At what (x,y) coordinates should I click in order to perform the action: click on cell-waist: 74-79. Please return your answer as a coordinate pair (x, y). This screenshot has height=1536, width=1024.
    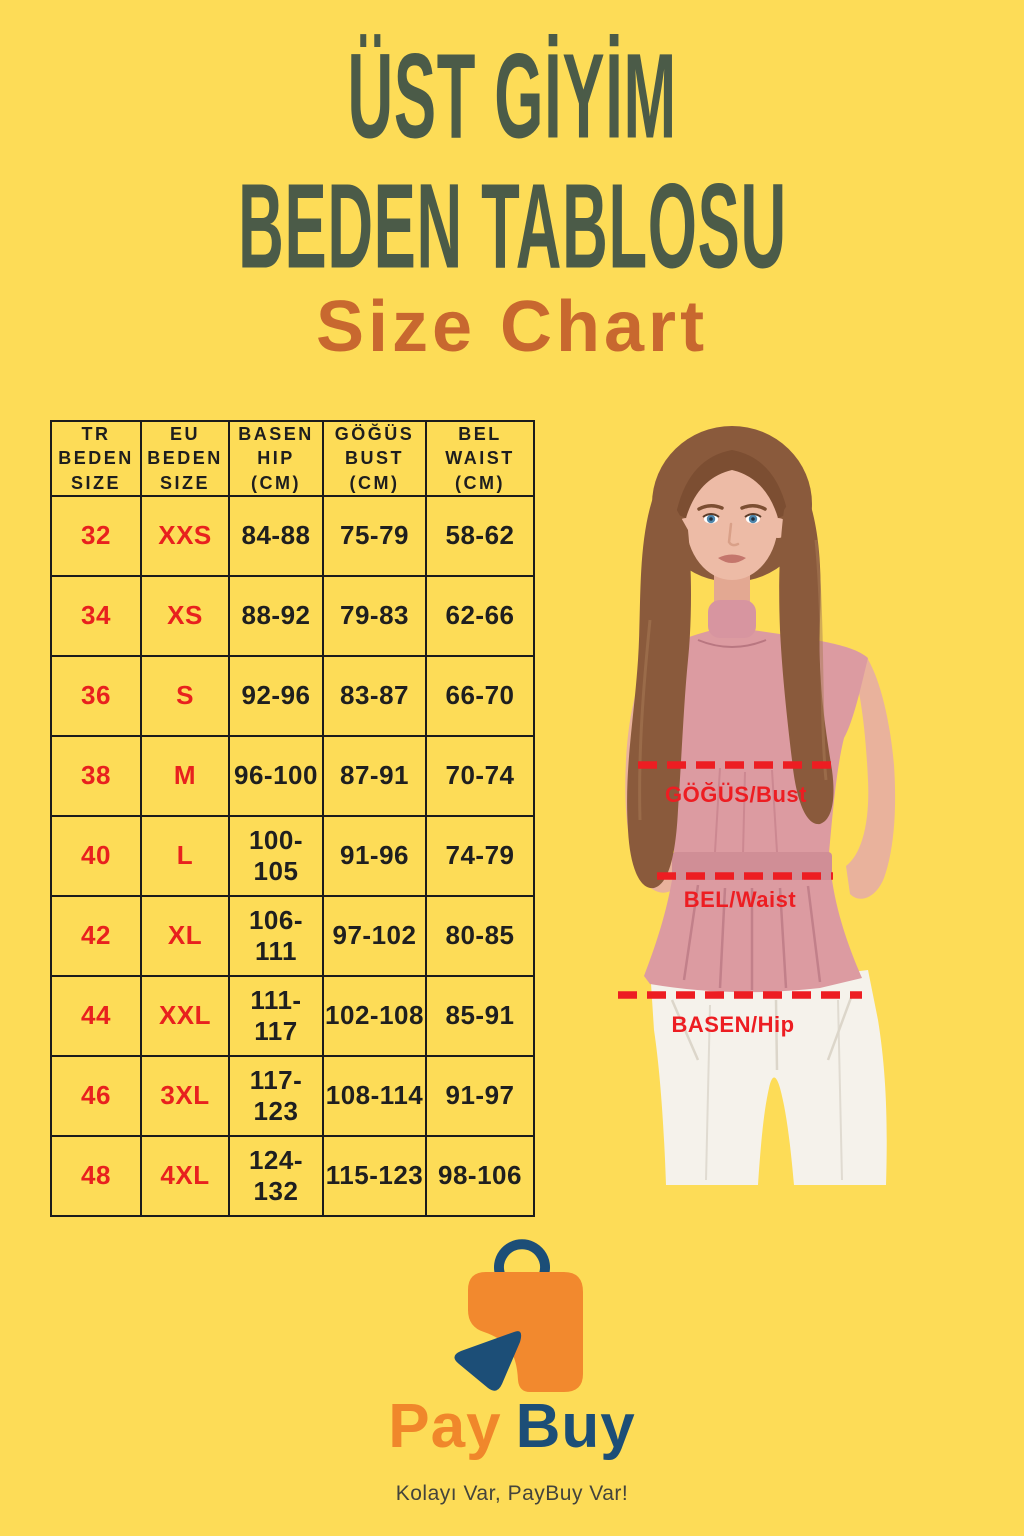
    Looking at the image, I should click on (480, 855).